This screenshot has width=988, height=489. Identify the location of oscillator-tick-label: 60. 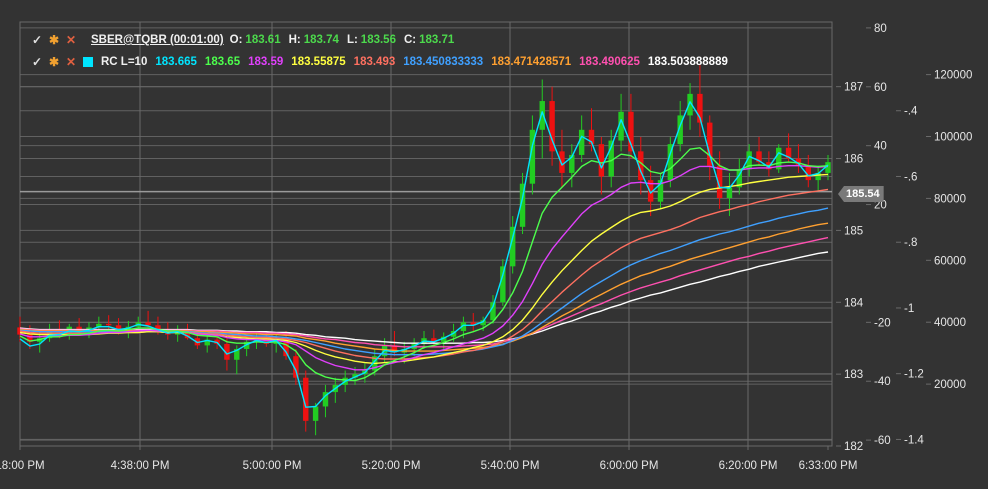
(880, 88).